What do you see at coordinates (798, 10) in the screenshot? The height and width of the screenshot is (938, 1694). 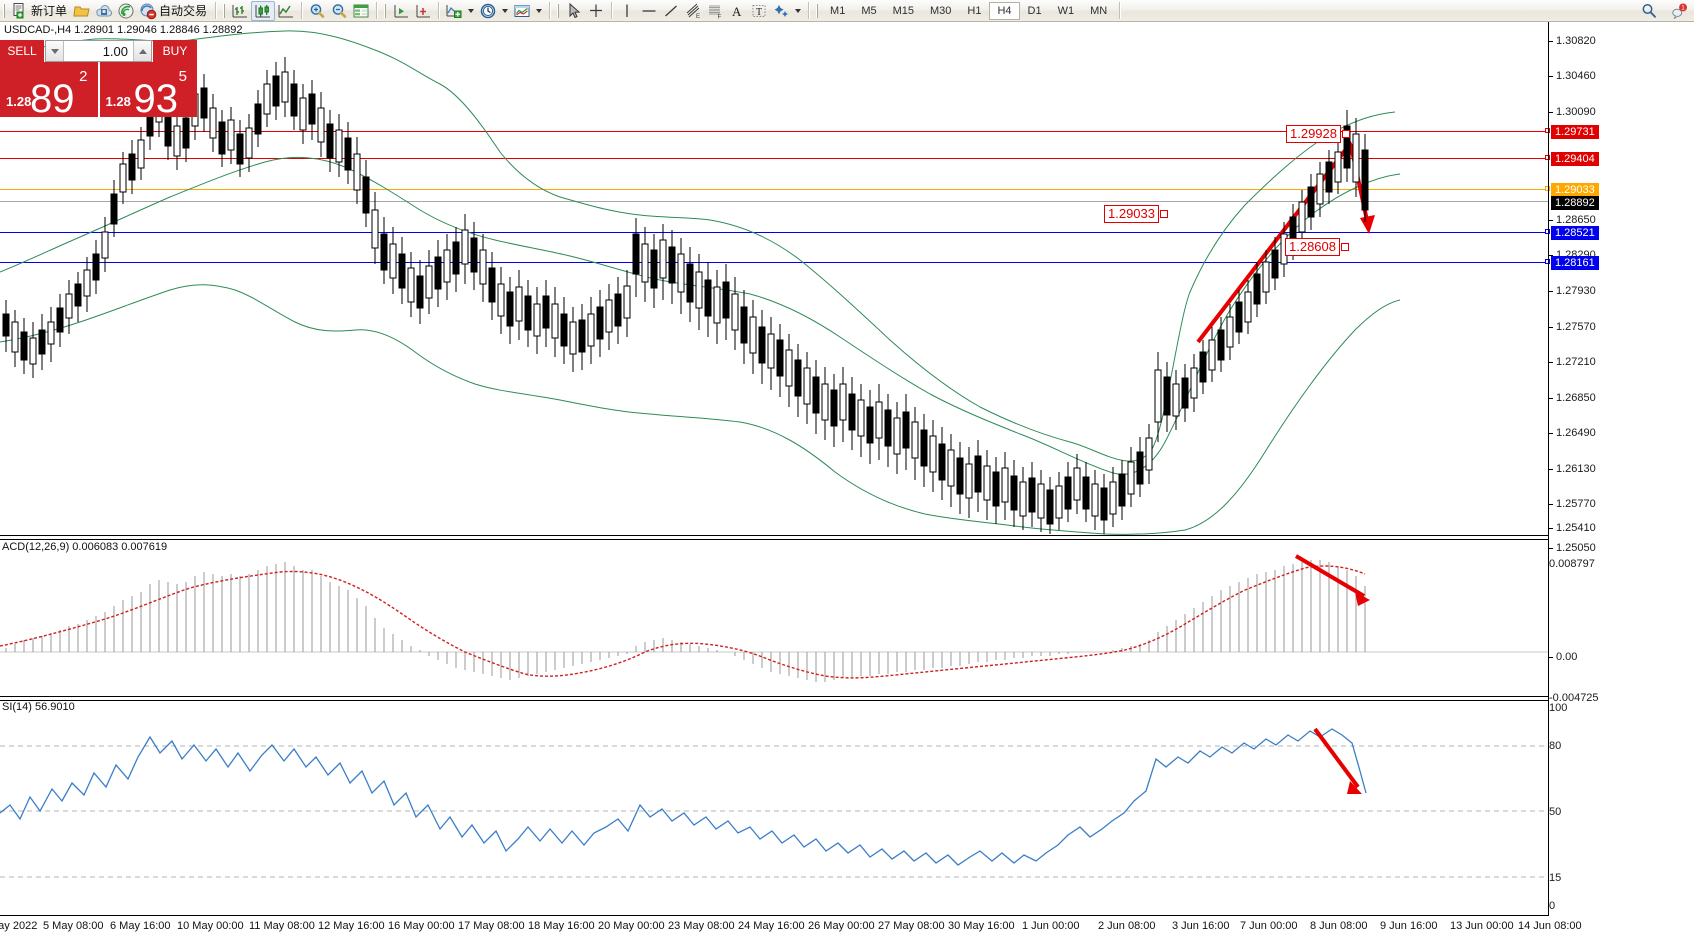 I see `shapes-dropdown-caret` at bounding box center [798, 10].